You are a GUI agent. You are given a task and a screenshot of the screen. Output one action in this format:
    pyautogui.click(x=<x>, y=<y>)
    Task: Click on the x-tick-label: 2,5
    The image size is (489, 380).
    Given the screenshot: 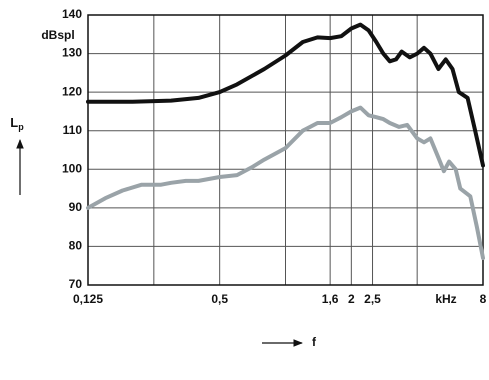 What is the action you would take?
    pyautogui.click(x=372, y=299)
    